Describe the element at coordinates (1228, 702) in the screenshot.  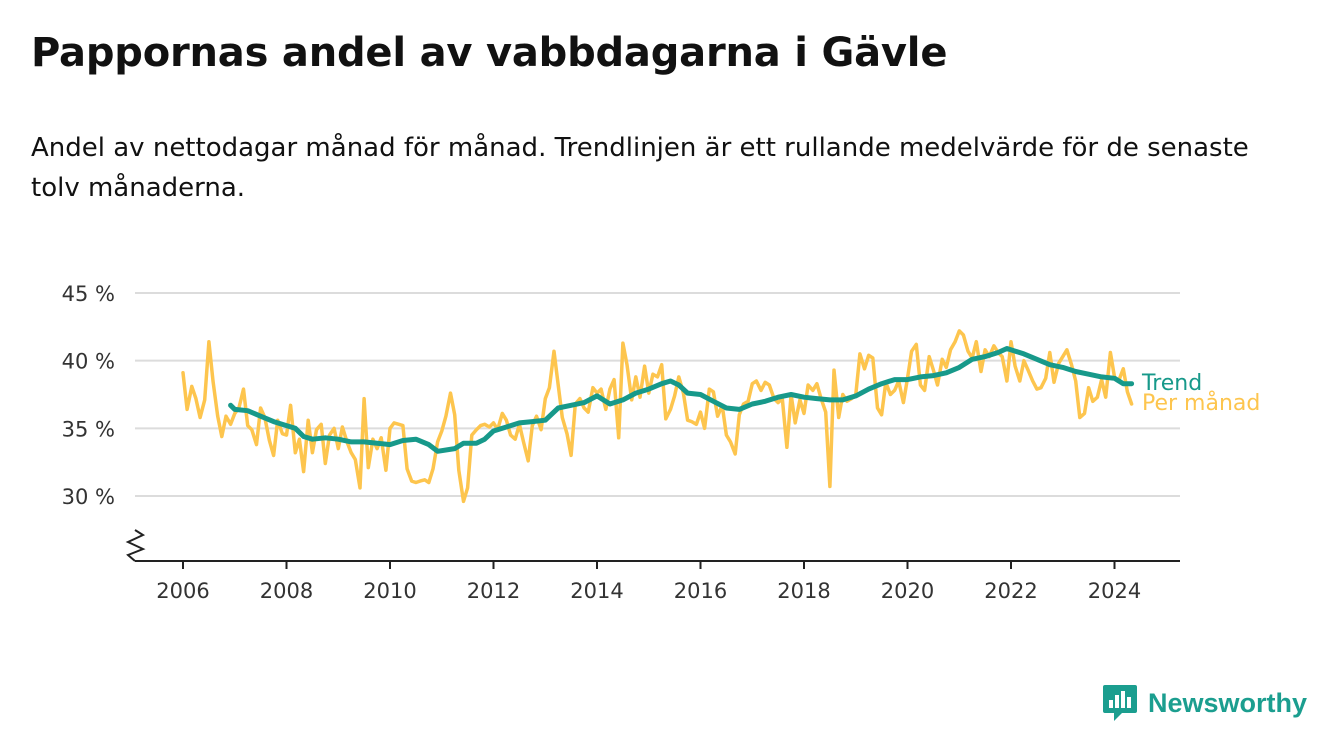
I see `brand-name: Newsworthy` at that location.